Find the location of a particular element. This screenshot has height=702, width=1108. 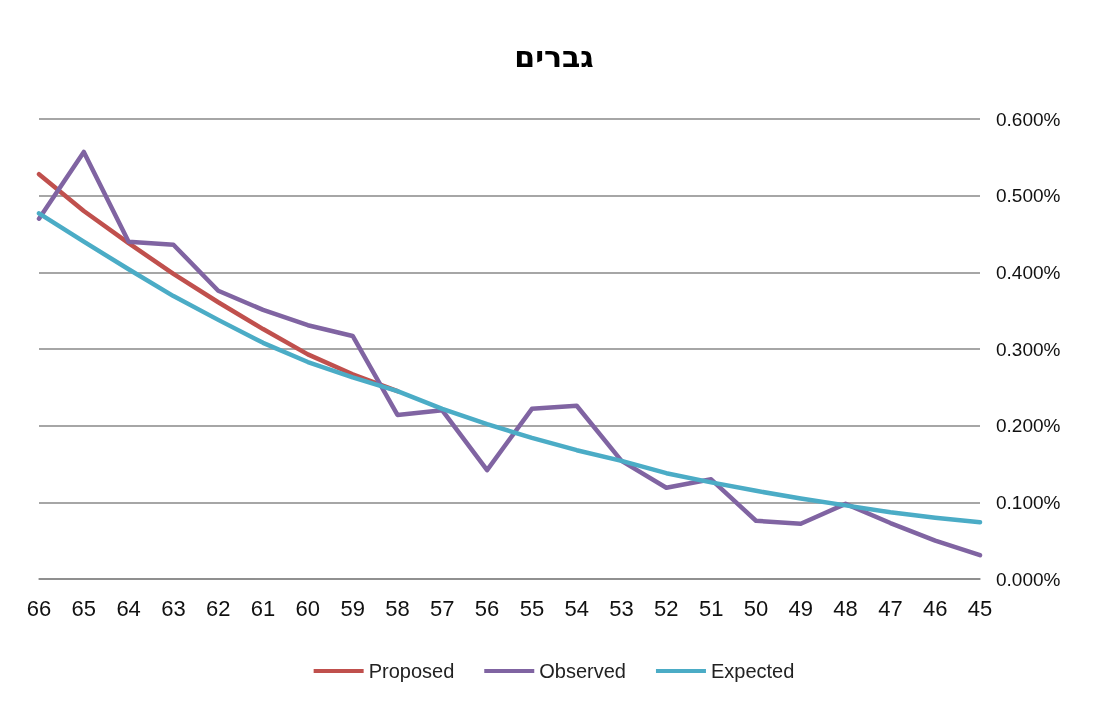

legend-label: Expected is located at coordinates (752, 671).